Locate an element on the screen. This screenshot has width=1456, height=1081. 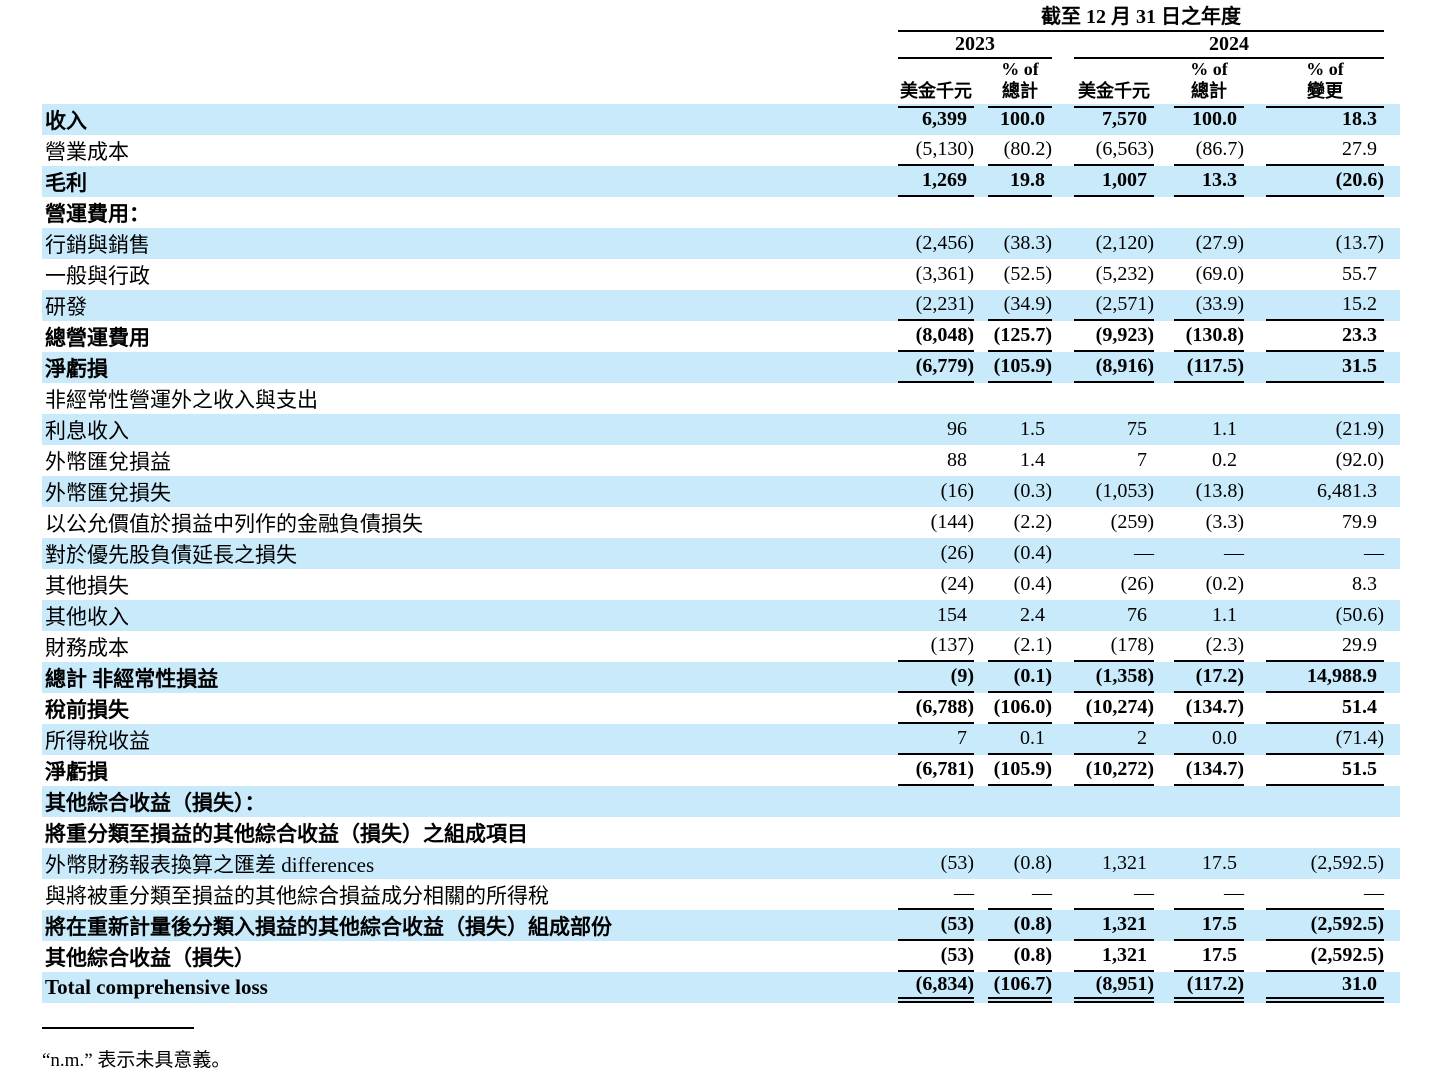
cell-pct-total-2023: (0.1) is located at coordinates (1020, 677).